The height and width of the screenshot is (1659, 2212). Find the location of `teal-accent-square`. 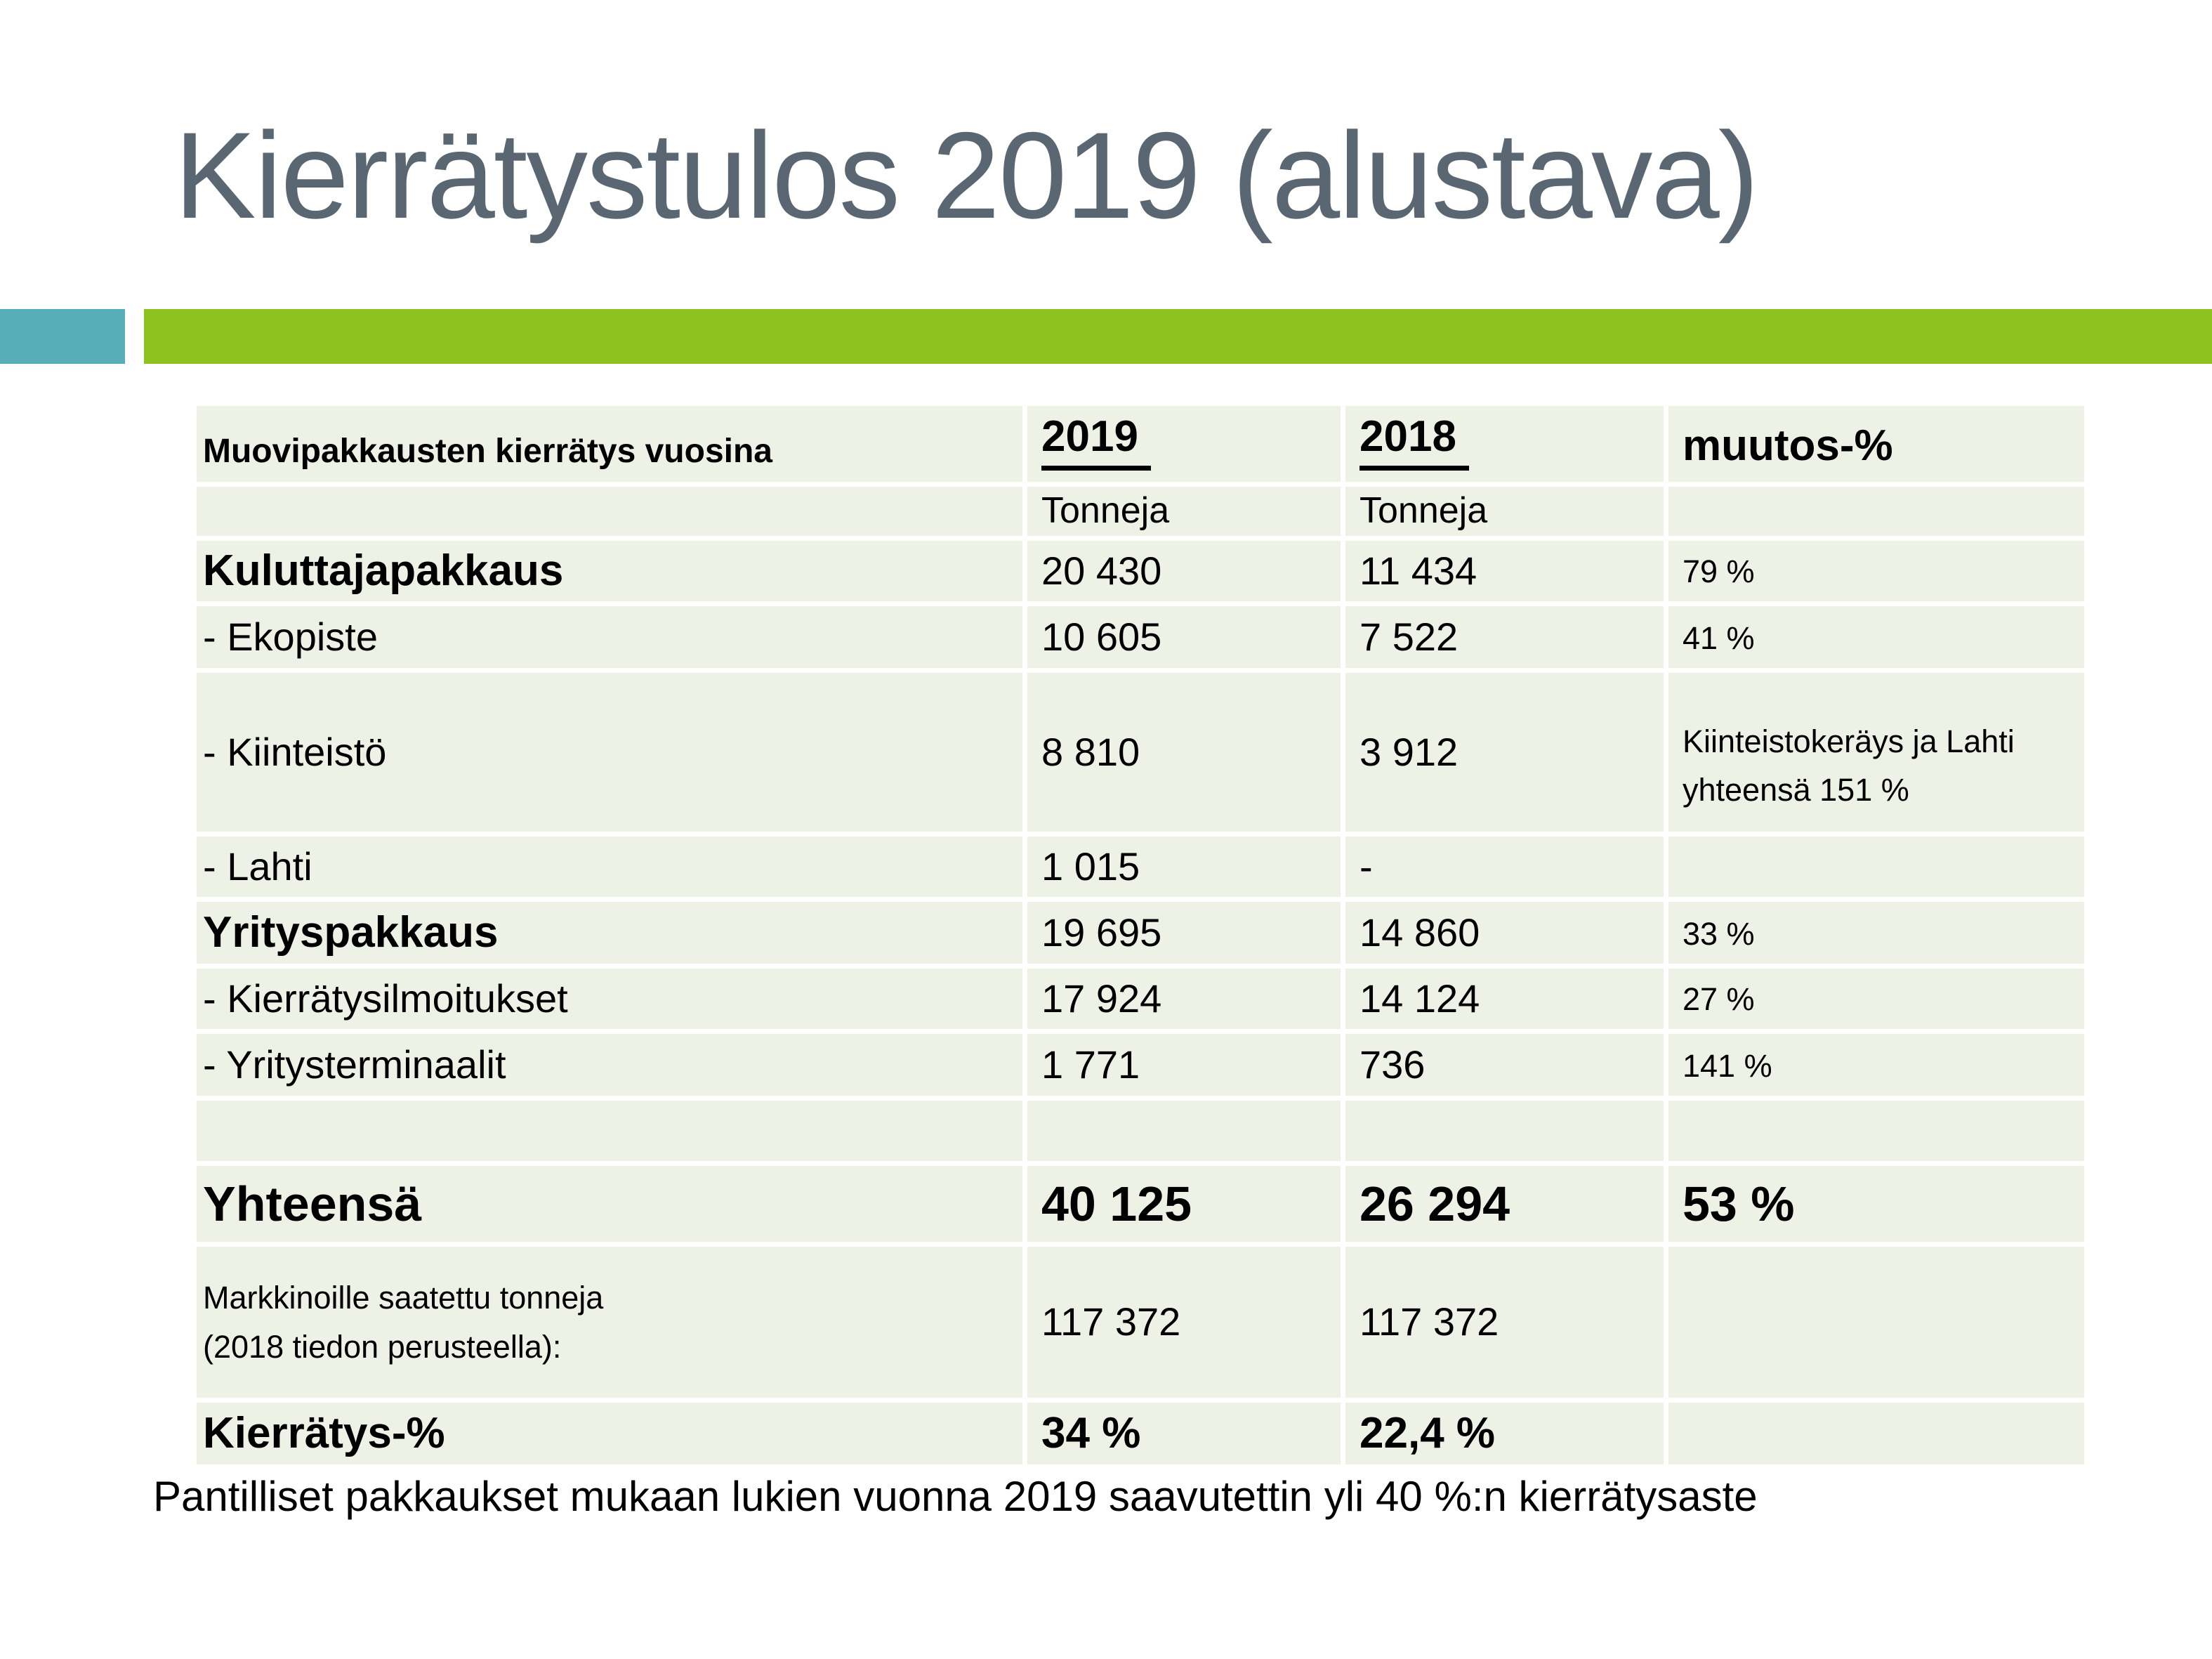

teal-accent-square is located at coordinates (62, 336).